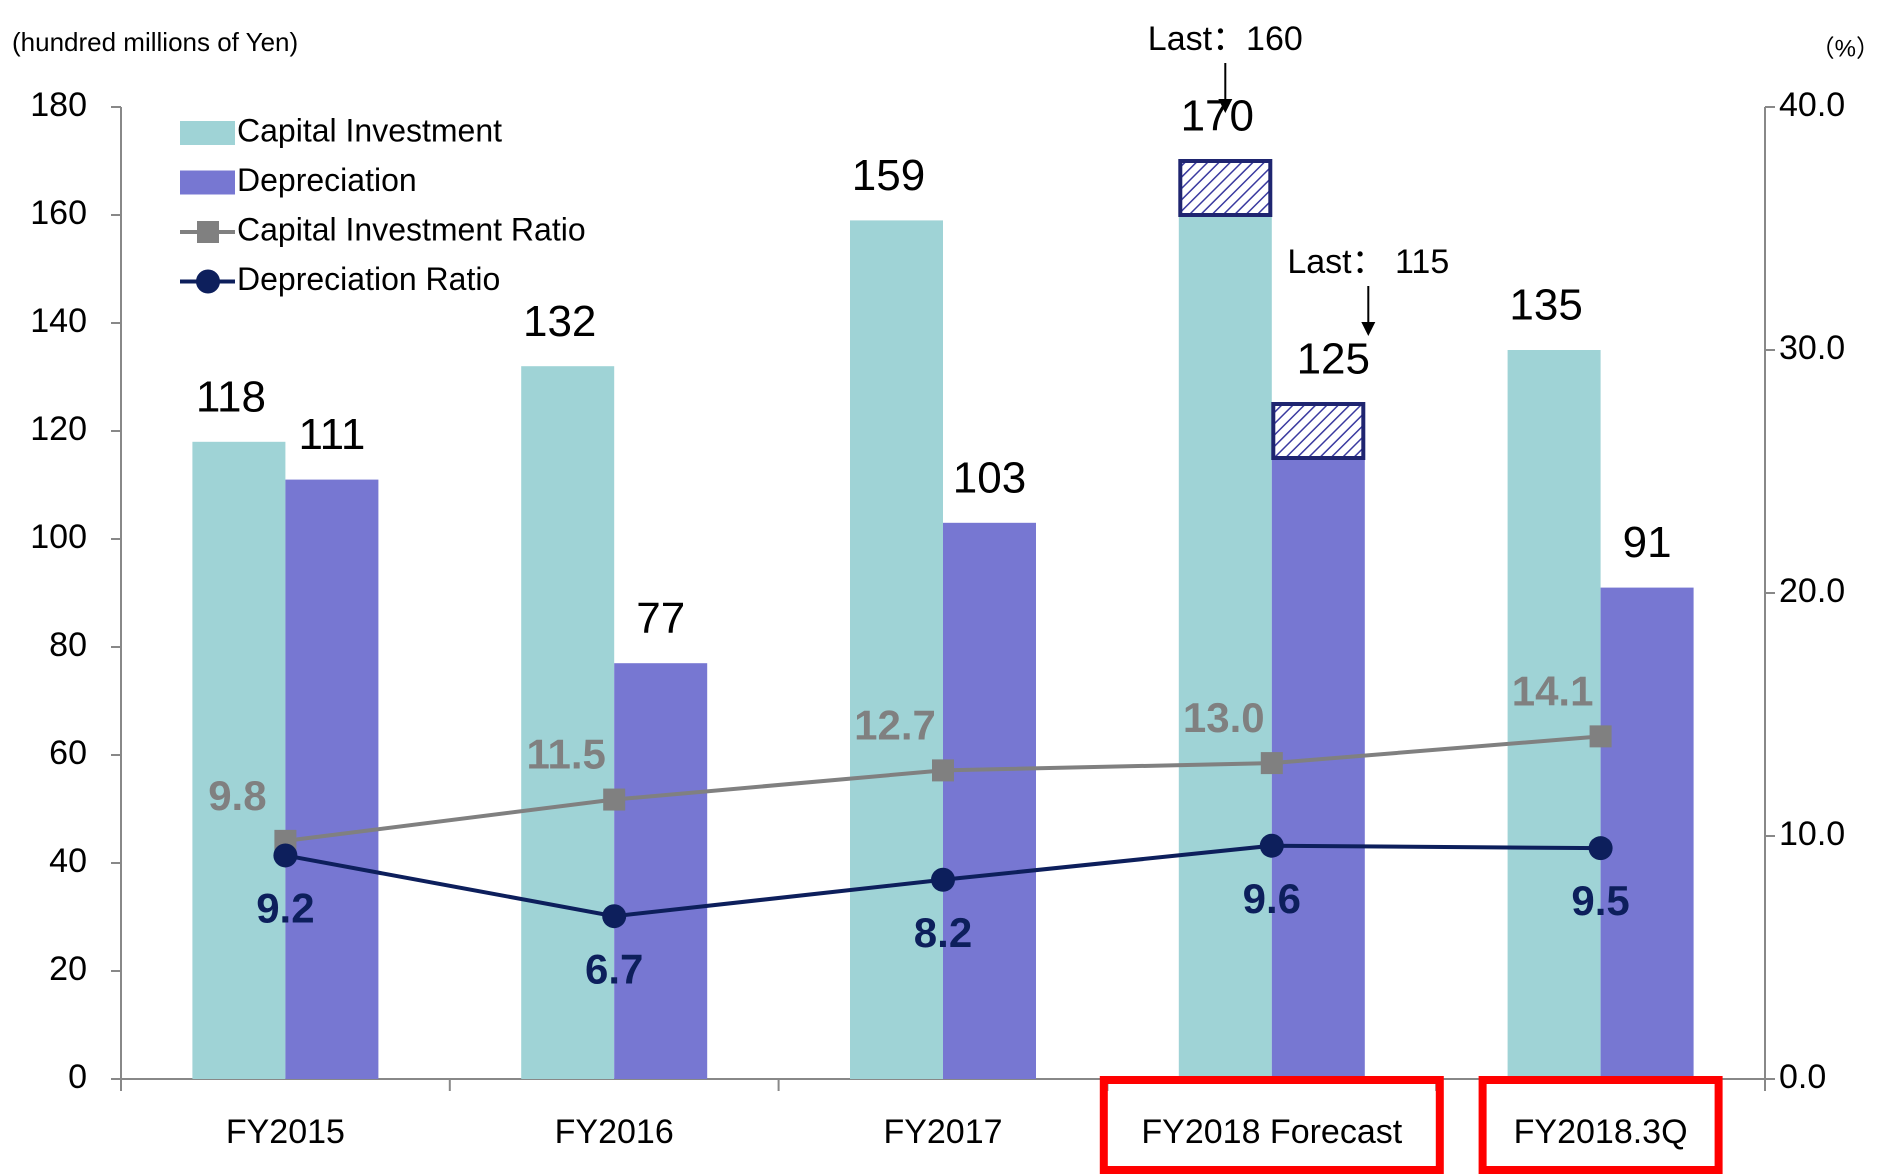  What do you see at coordinates (1812, 834) in the screenshot?
I see `y2-tick-label: 10.0` at bounding box center [1812, 834].